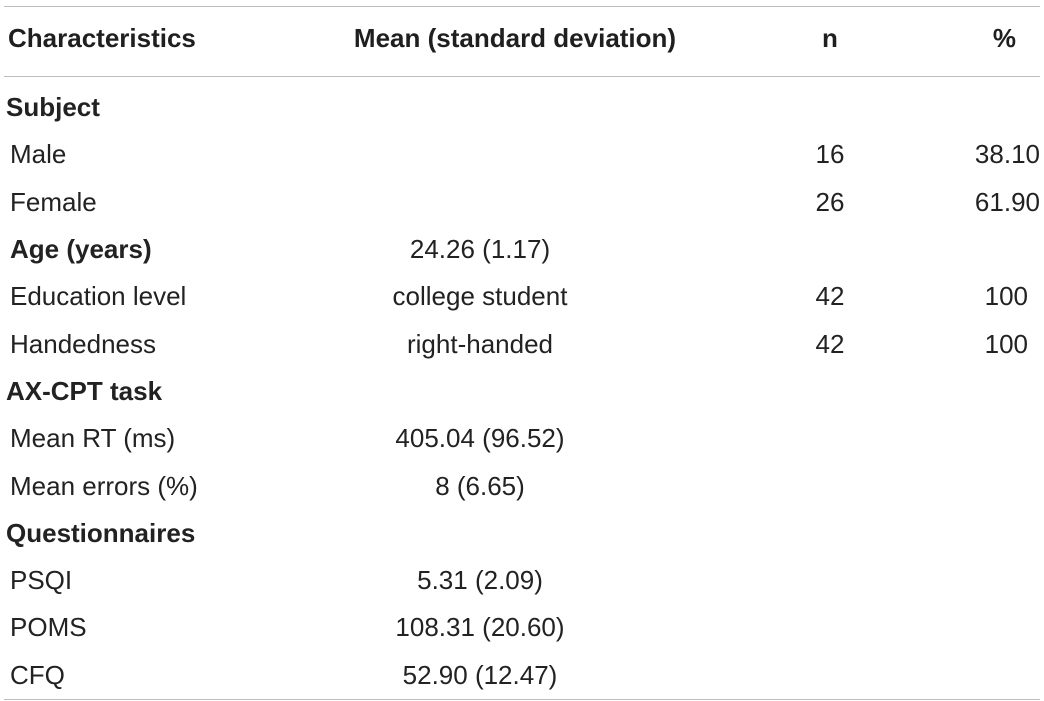 The image size is (1044, 701). What do you see at coordinates (102, 37) in the screenshot?
I see `header-characteristics: Characteristics` at bounding box center [102, 37].